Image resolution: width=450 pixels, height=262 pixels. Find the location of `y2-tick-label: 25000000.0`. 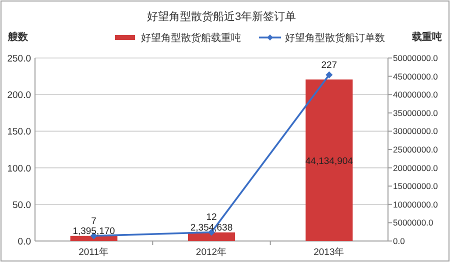

y2-tick-label: 25000000.0 is located at coordinates (415, 149).